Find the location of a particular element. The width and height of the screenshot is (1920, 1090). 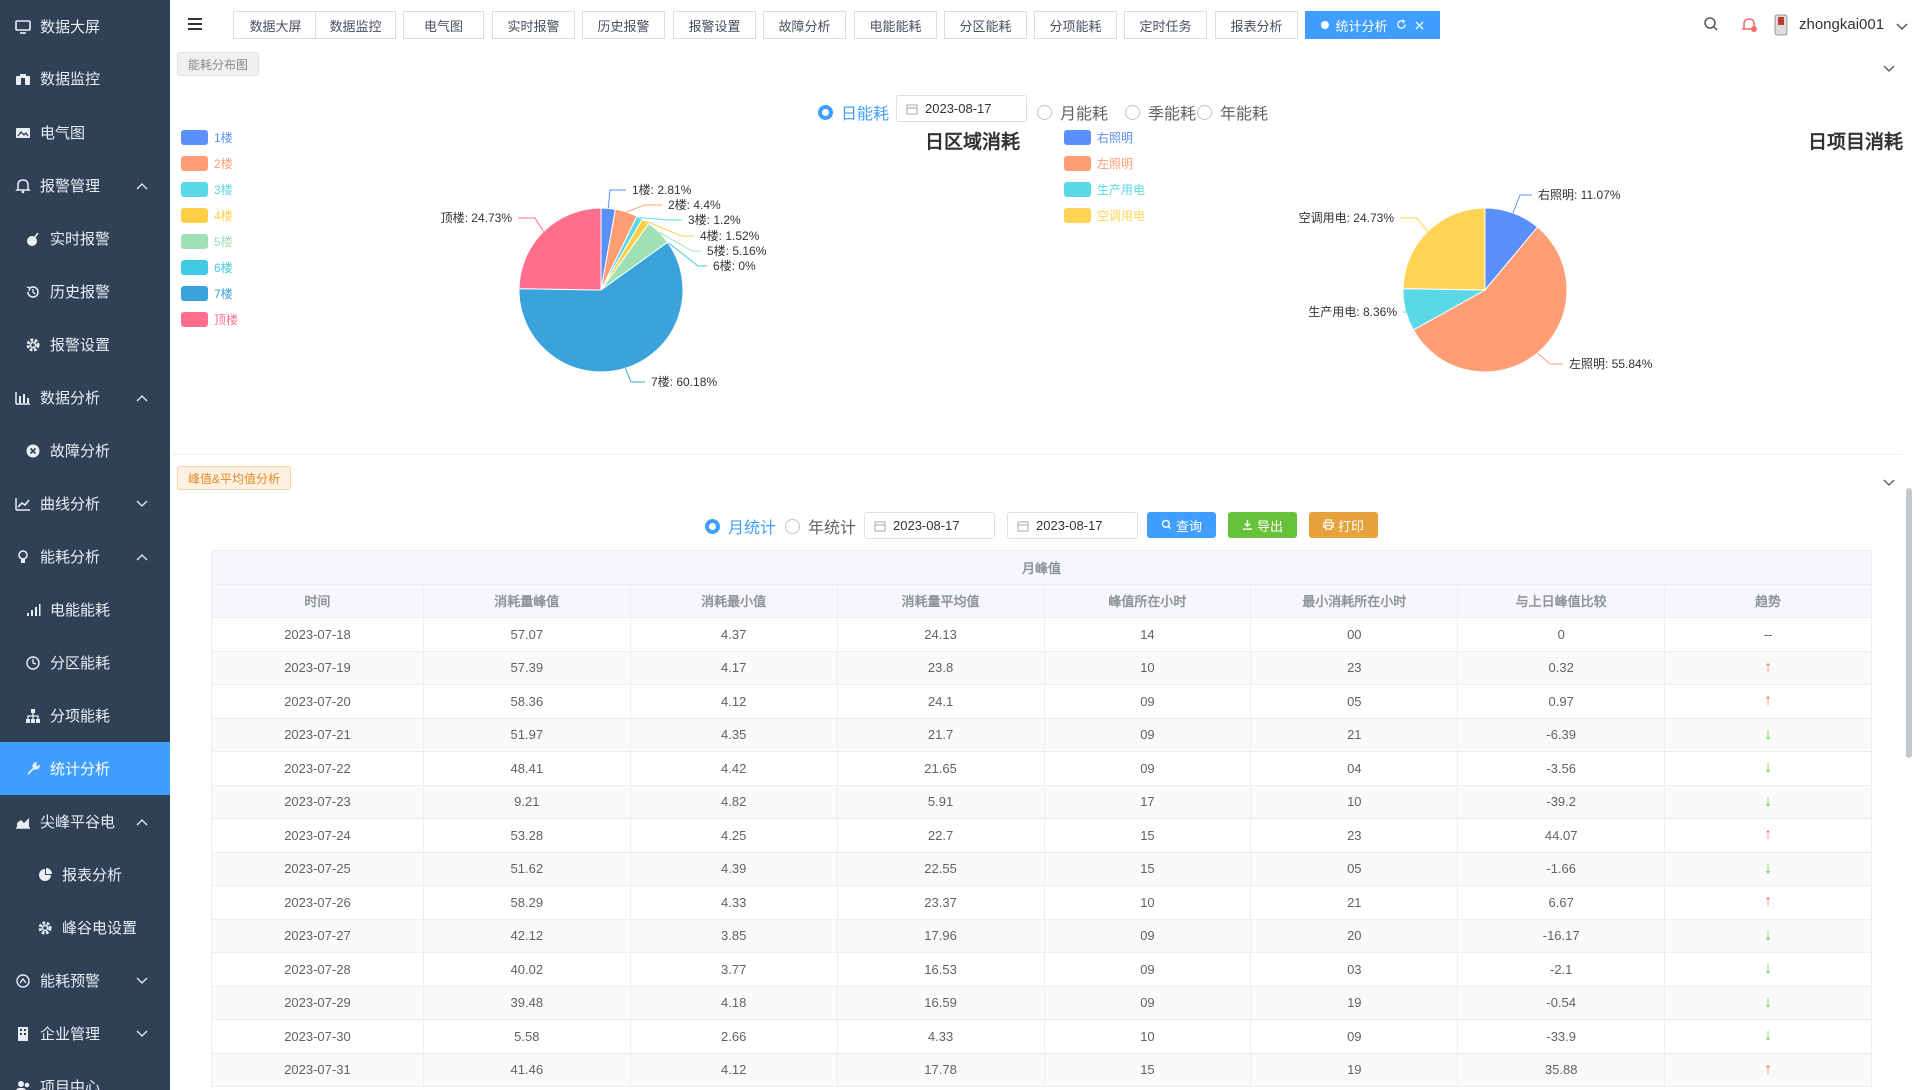

legend-entry: 7楼 is located at coordinates (209, 293).